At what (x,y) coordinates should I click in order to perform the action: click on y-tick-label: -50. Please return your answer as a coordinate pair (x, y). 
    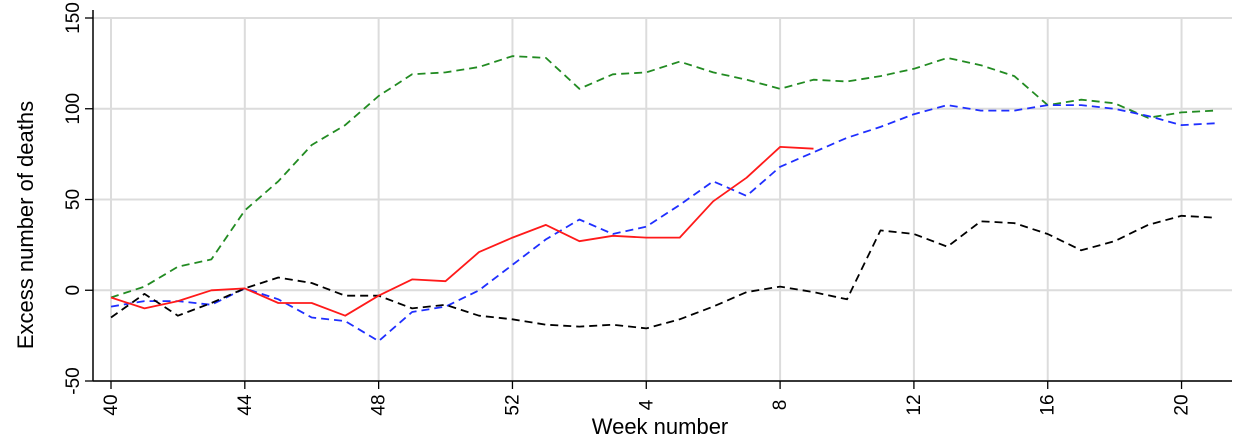
    Looking at the image, I should click on (73, 380).